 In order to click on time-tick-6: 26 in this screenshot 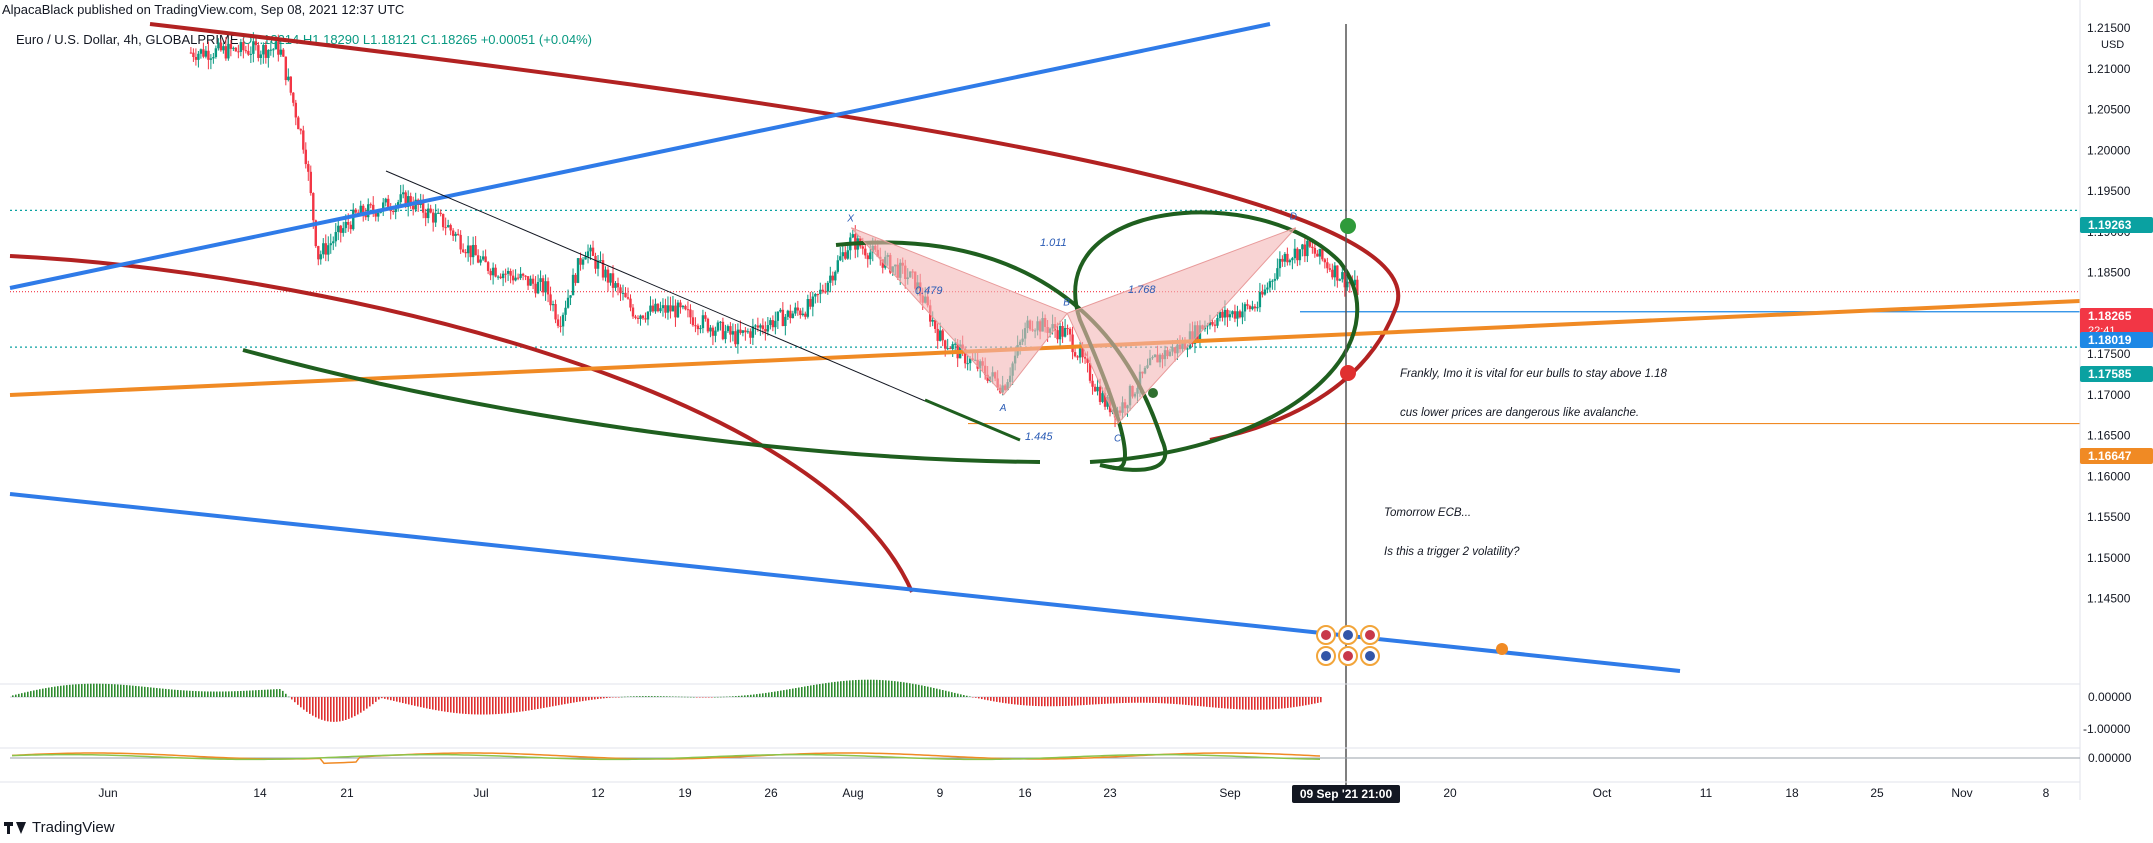, I will do `click(771, 793)`.